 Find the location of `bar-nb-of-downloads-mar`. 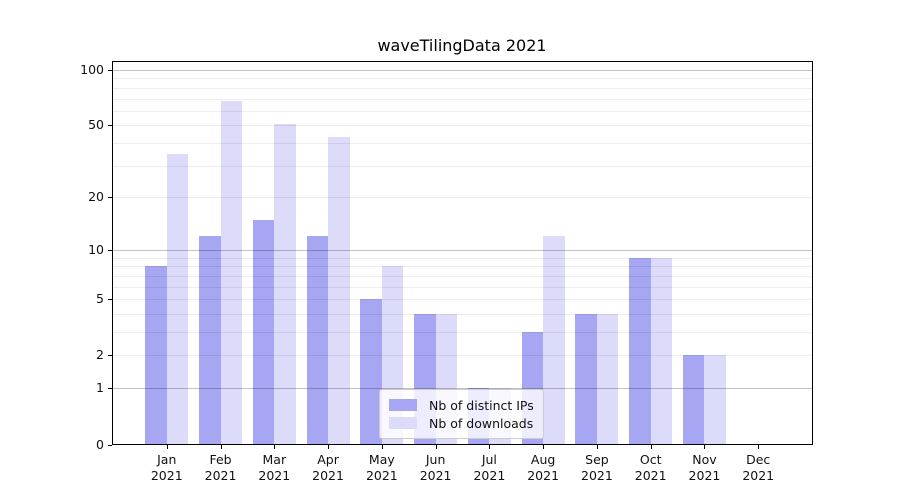

bar-nb-of-downloads-mar is located at coordinates (285, 283).